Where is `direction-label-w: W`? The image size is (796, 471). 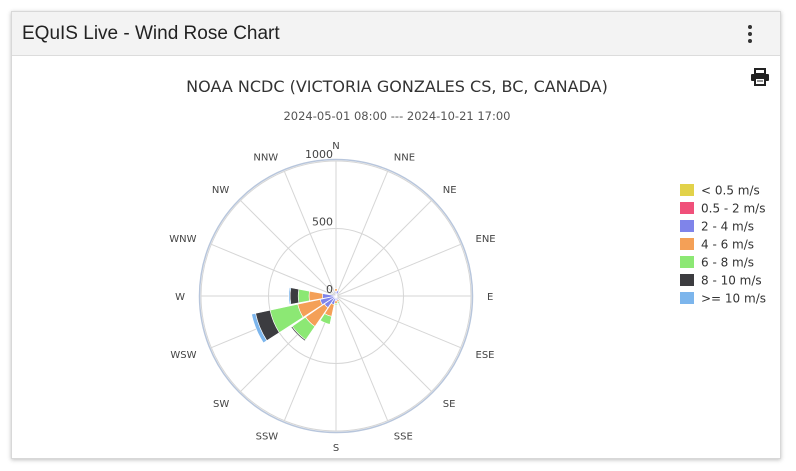 direction-label-w: W is located at coordinates (180, 297).